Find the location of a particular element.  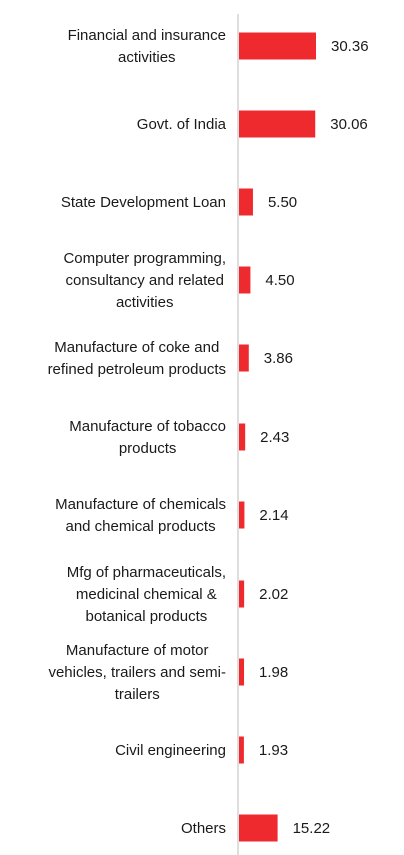

category-label-line: consultancy and related is located at coordinates (145, 280).